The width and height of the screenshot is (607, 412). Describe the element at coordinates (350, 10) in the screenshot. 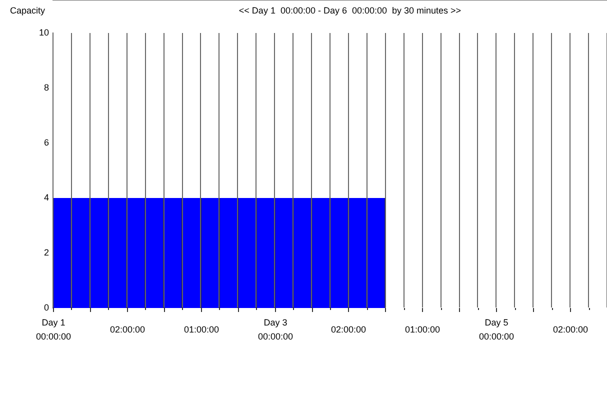

I see `chart-title: << Day 1 00:00:00 - Day 6 00:00:00 by 30 minutes >>` at that location.